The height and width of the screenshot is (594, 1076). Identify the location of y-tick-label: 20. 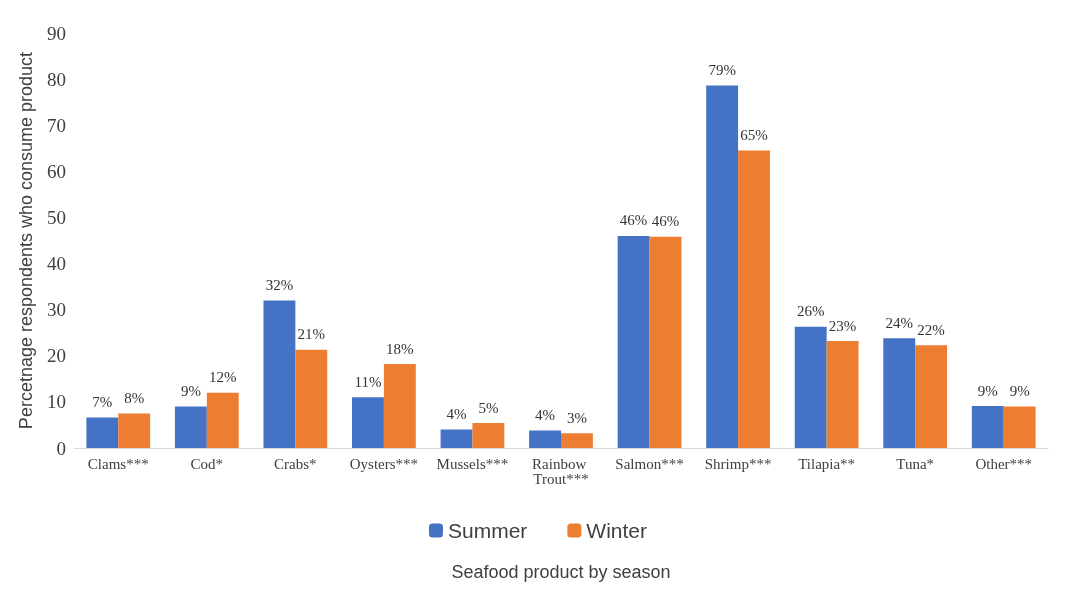
(56, 356).